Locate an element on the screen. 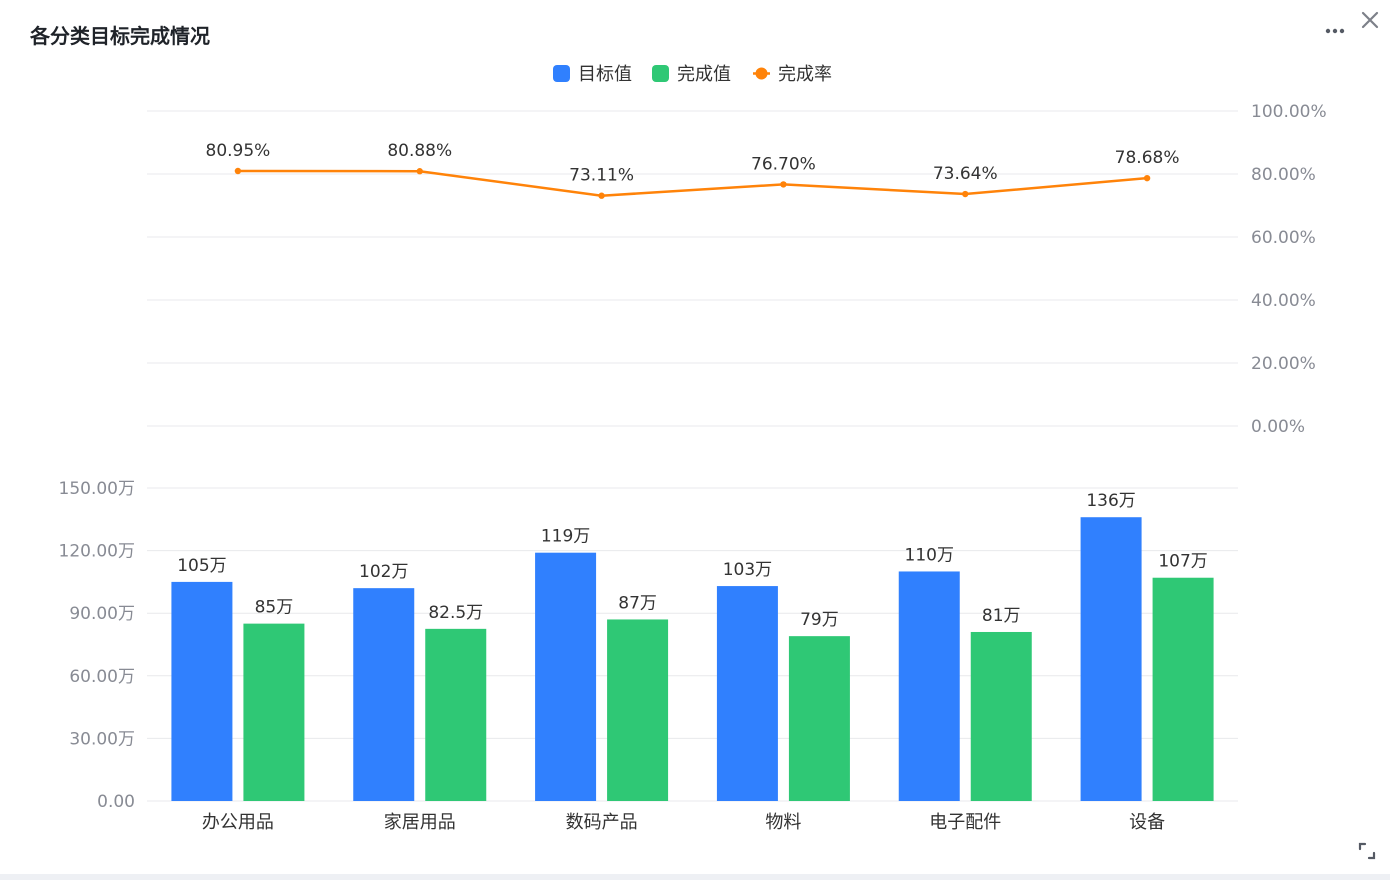  bar-data-label: 119万 is located at coordinates (565, 537).